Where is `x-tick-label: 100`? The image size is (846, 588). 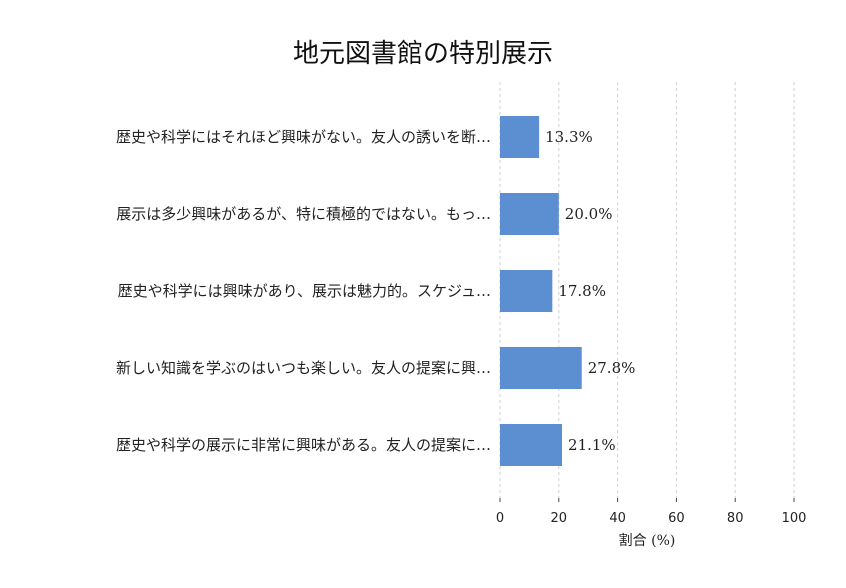 x-tick-label: 100 is located at coordinates (794, 518).